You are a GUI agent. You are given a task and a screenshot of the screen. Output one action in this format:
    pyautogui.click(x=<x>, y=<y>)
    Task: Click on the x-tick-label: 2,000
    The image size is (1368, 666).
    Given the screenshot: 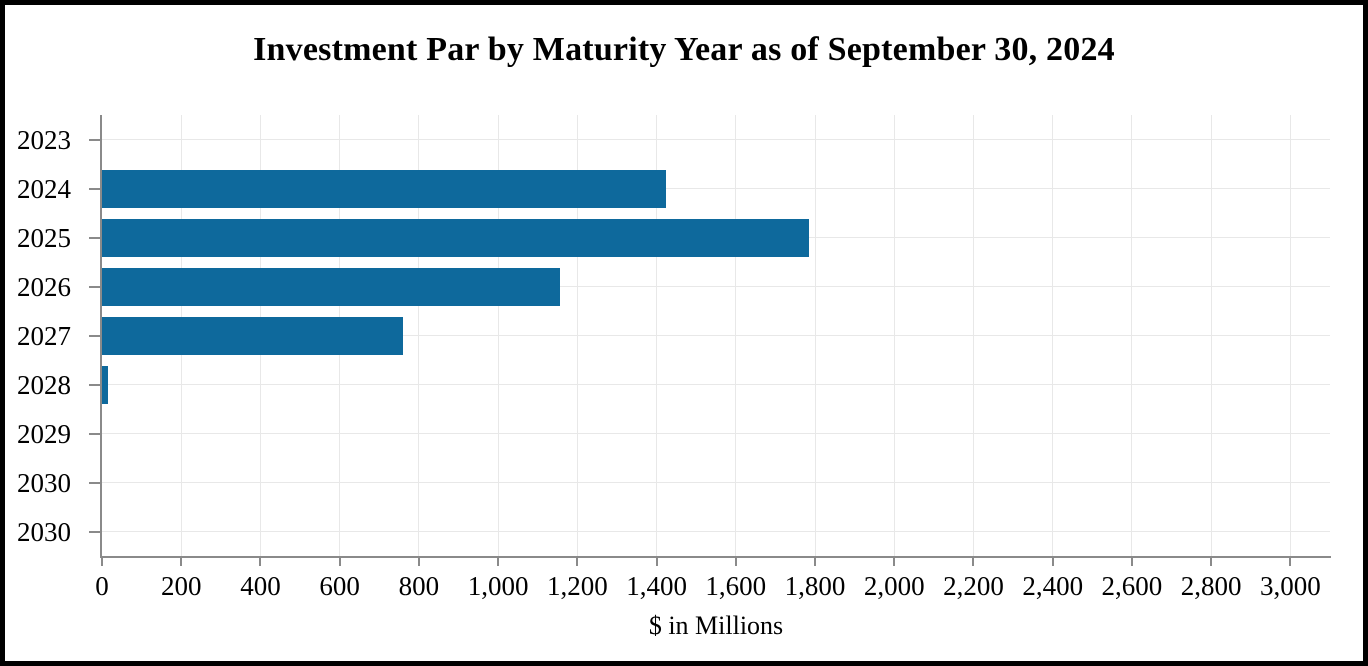 What is the action you would take?
    pyautogui.click(x=894, y=586)
    